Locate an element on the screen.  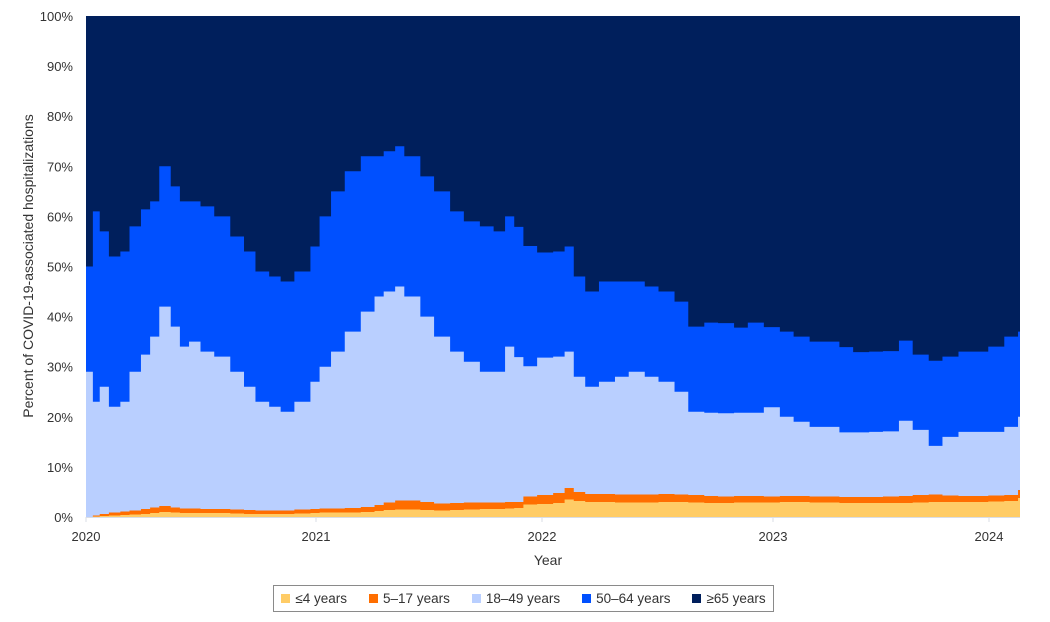
y-axis: 0% 10% 20% 30% 40% 50% 60% 70% 80% 90% 100% is located at coordinates (57, 267).